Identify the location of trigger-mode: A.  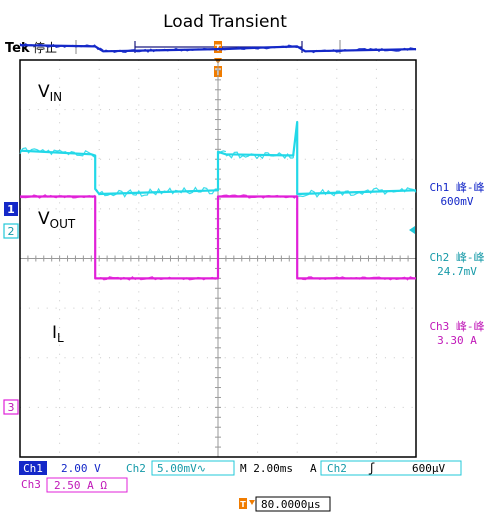
(313, 468).